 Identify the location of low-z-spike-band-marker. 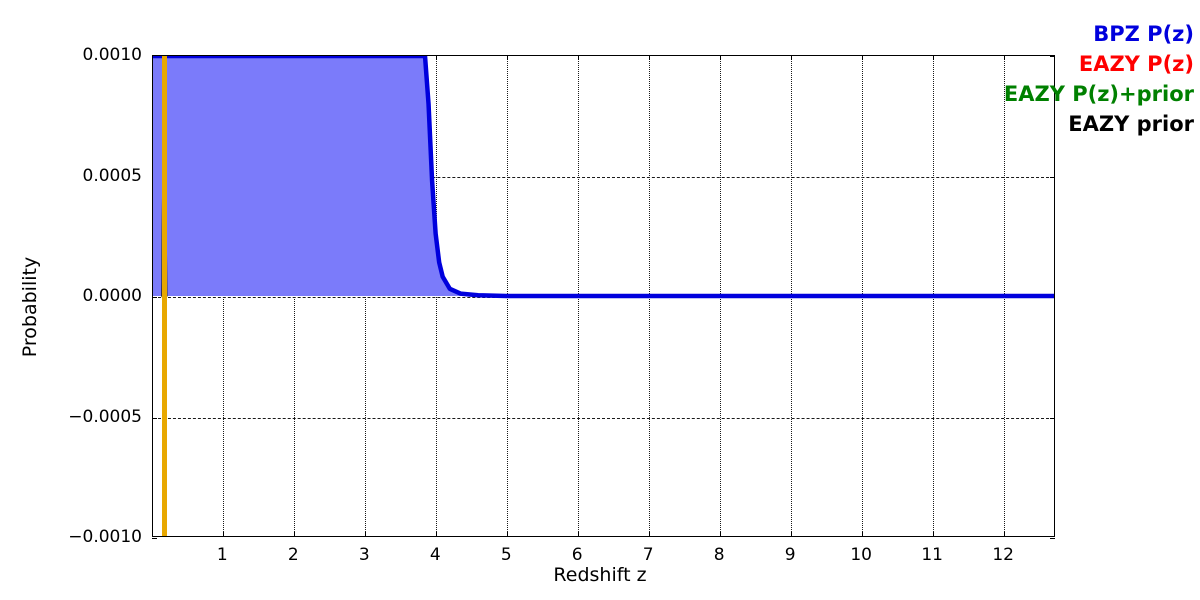
(164, 296).